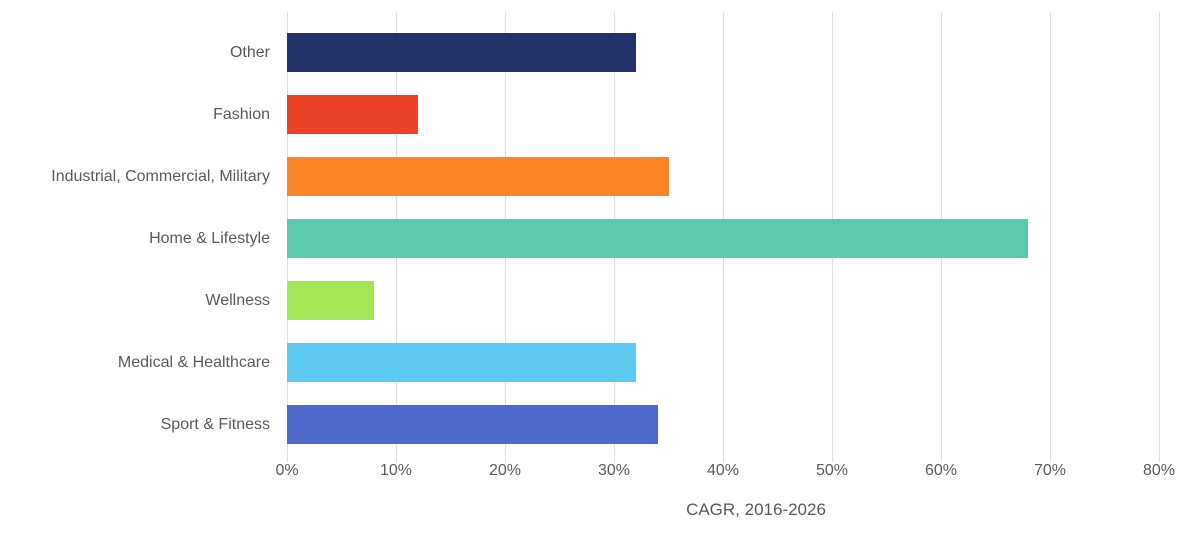  What do you see at coordinates (941, 470) in the screenshot?
I see `x-tick-label: 60%` at bounding box center [941, 470].